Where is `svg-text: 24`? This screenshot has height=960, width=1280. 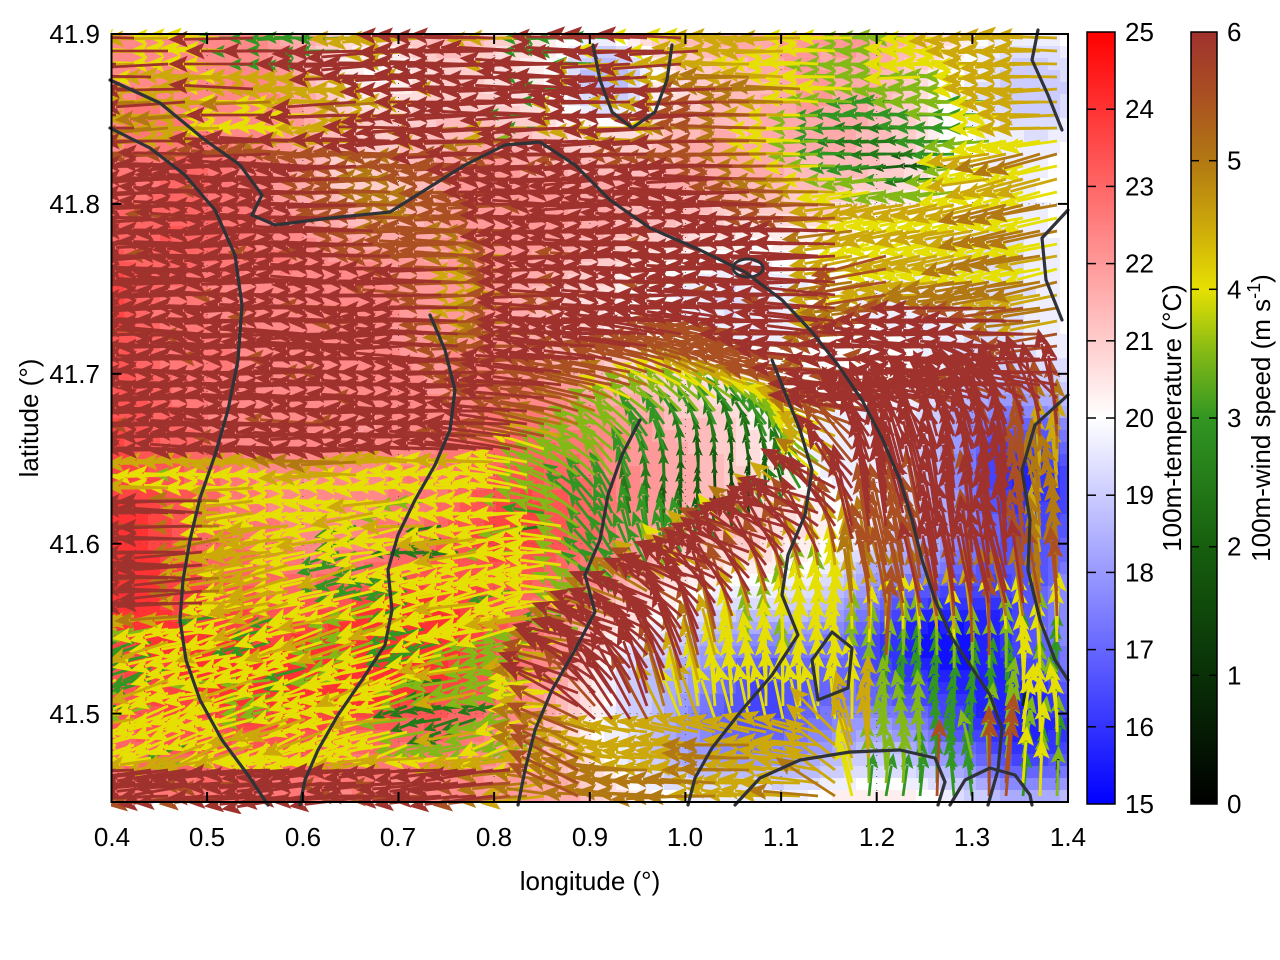 svg-text: 24 is located at coordinates (1139, 109).